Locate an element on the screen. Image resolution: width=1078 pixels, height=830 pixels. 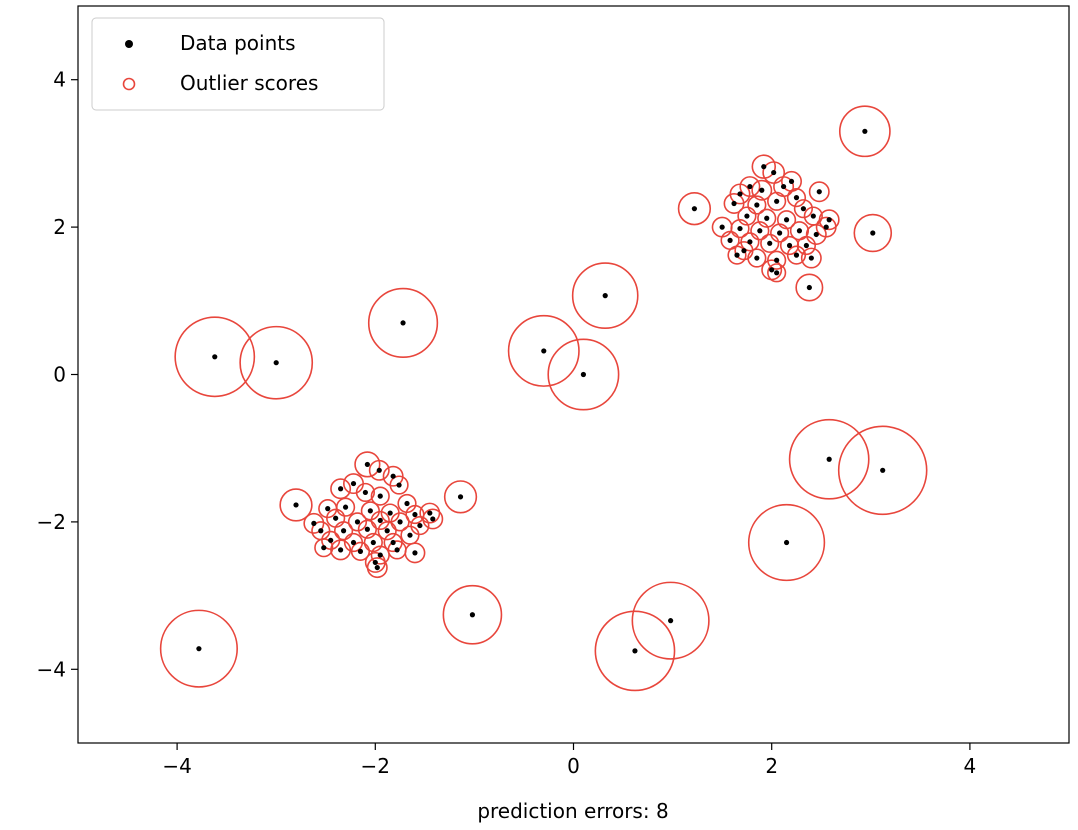
legend-marker-data-points is located at coordinates (129, 44).